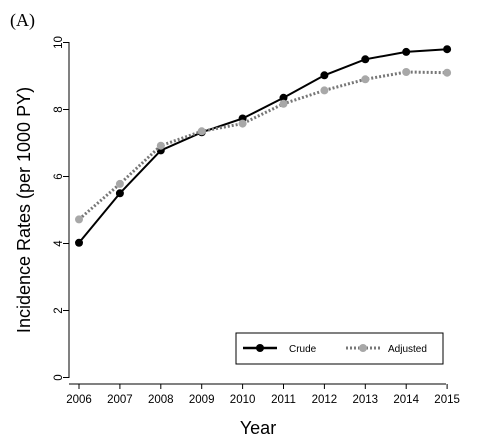  I want to click on x-tick-label: 2008, so click(161, 400).